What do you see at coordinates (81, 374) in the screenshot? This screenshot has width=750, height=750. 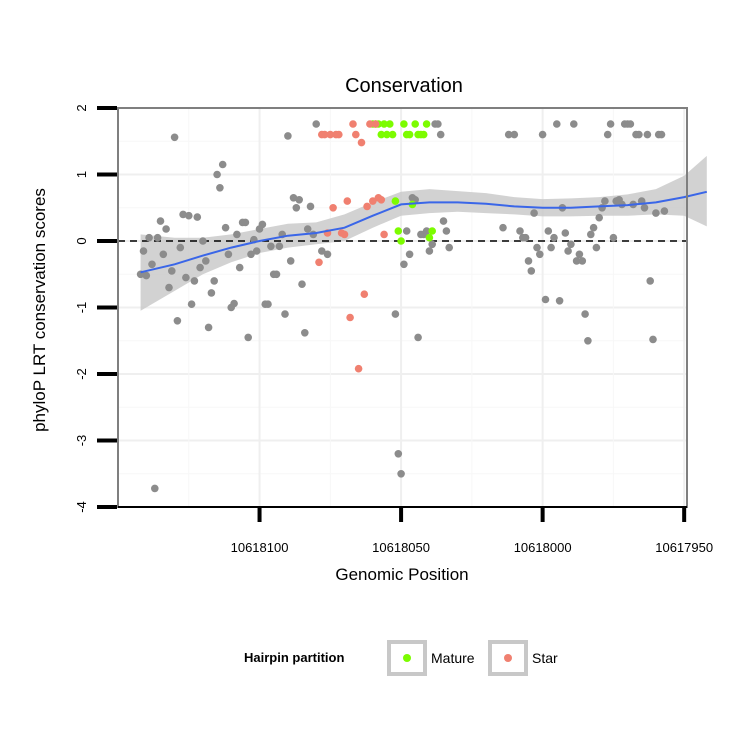 I see `y-tick-label: -2` at bounding box center [81, 374].